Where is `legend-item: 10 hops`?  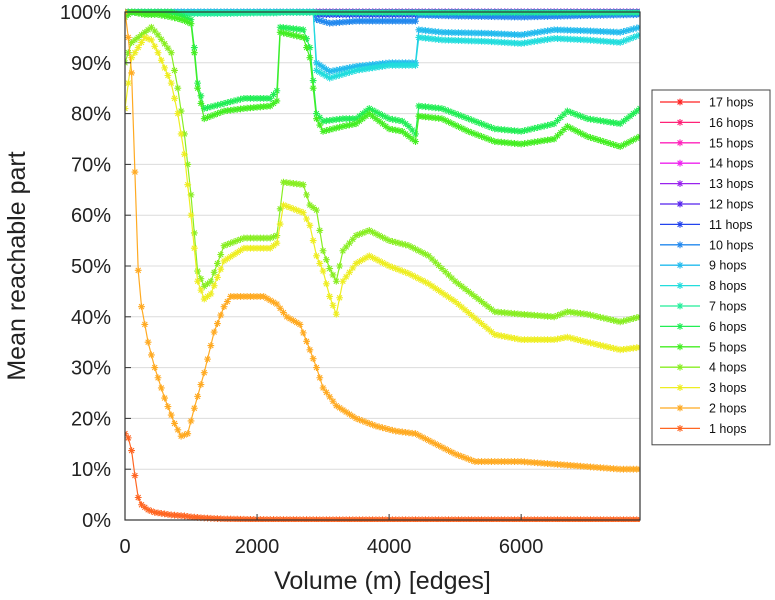
legend-item: 10 hops is located at coordinates (706, 245).